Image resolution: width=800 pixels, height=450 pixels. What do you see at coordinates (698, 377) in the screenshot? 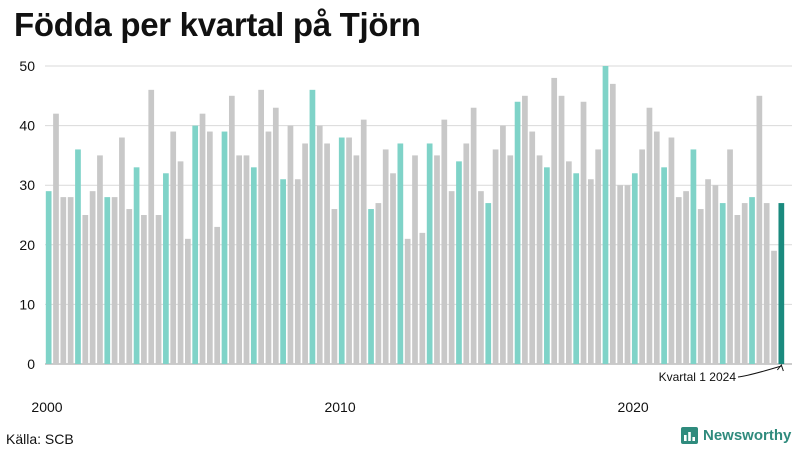
I see `annotation-label: Kvartal 1 2024` at bounding box center [698, 377].